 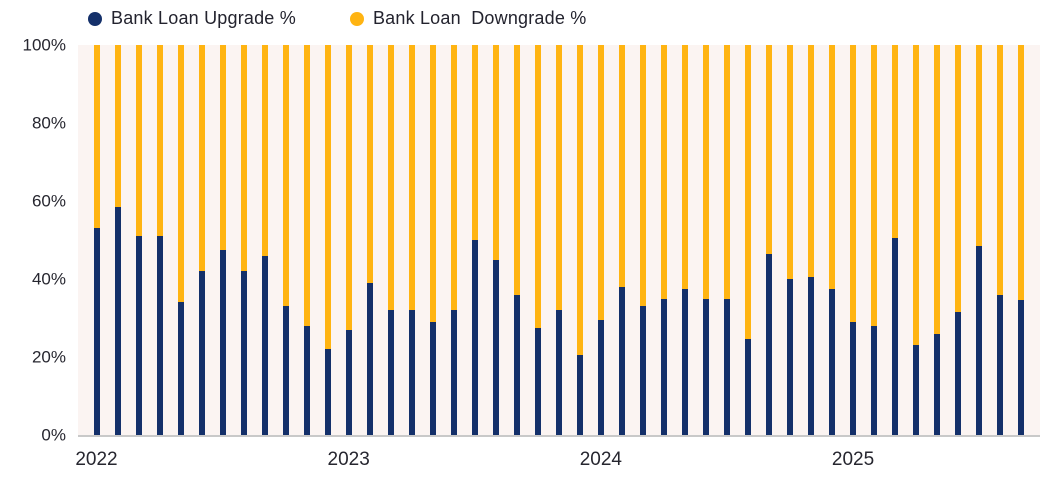 I want to click on x-axis-year-label: 2022, so click(x=96, y=459).